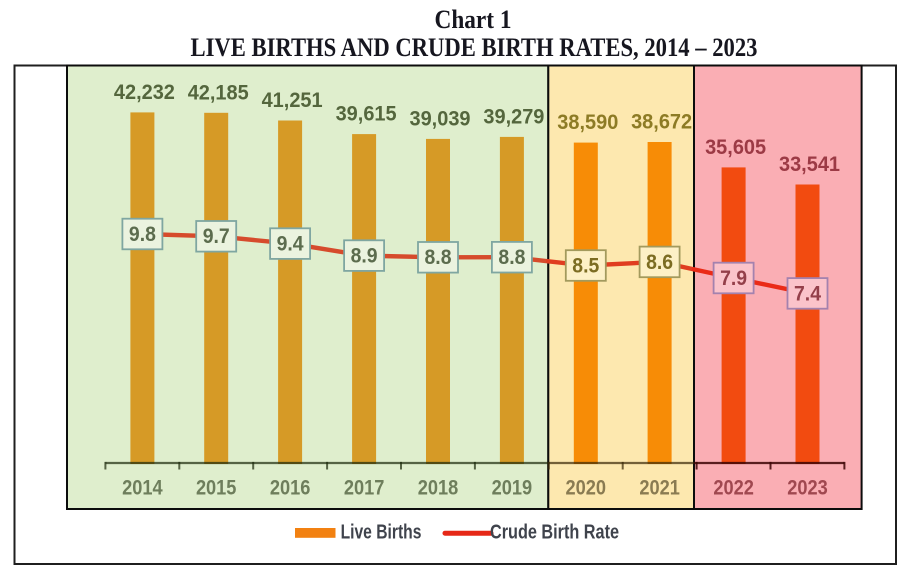 The width and height of the screenshot is (922, 571). What do you see at coordinates (364, 488) in the screenshot?
I see `svg-text: 2017` at bounding box center [364, 488].